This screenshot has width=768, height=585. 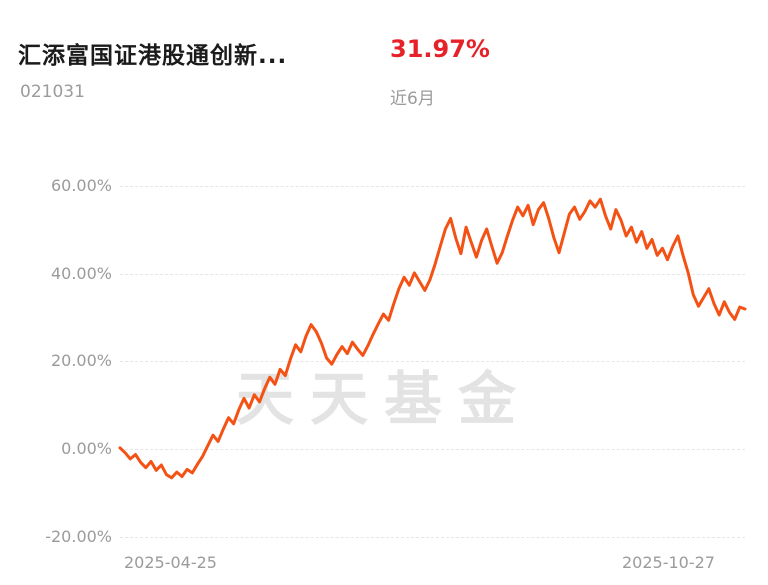 What do you see at coordinates (81, 360) in the screenshot?
I see `y-tick-label: 20.00%` at bounding box center [81, 360].